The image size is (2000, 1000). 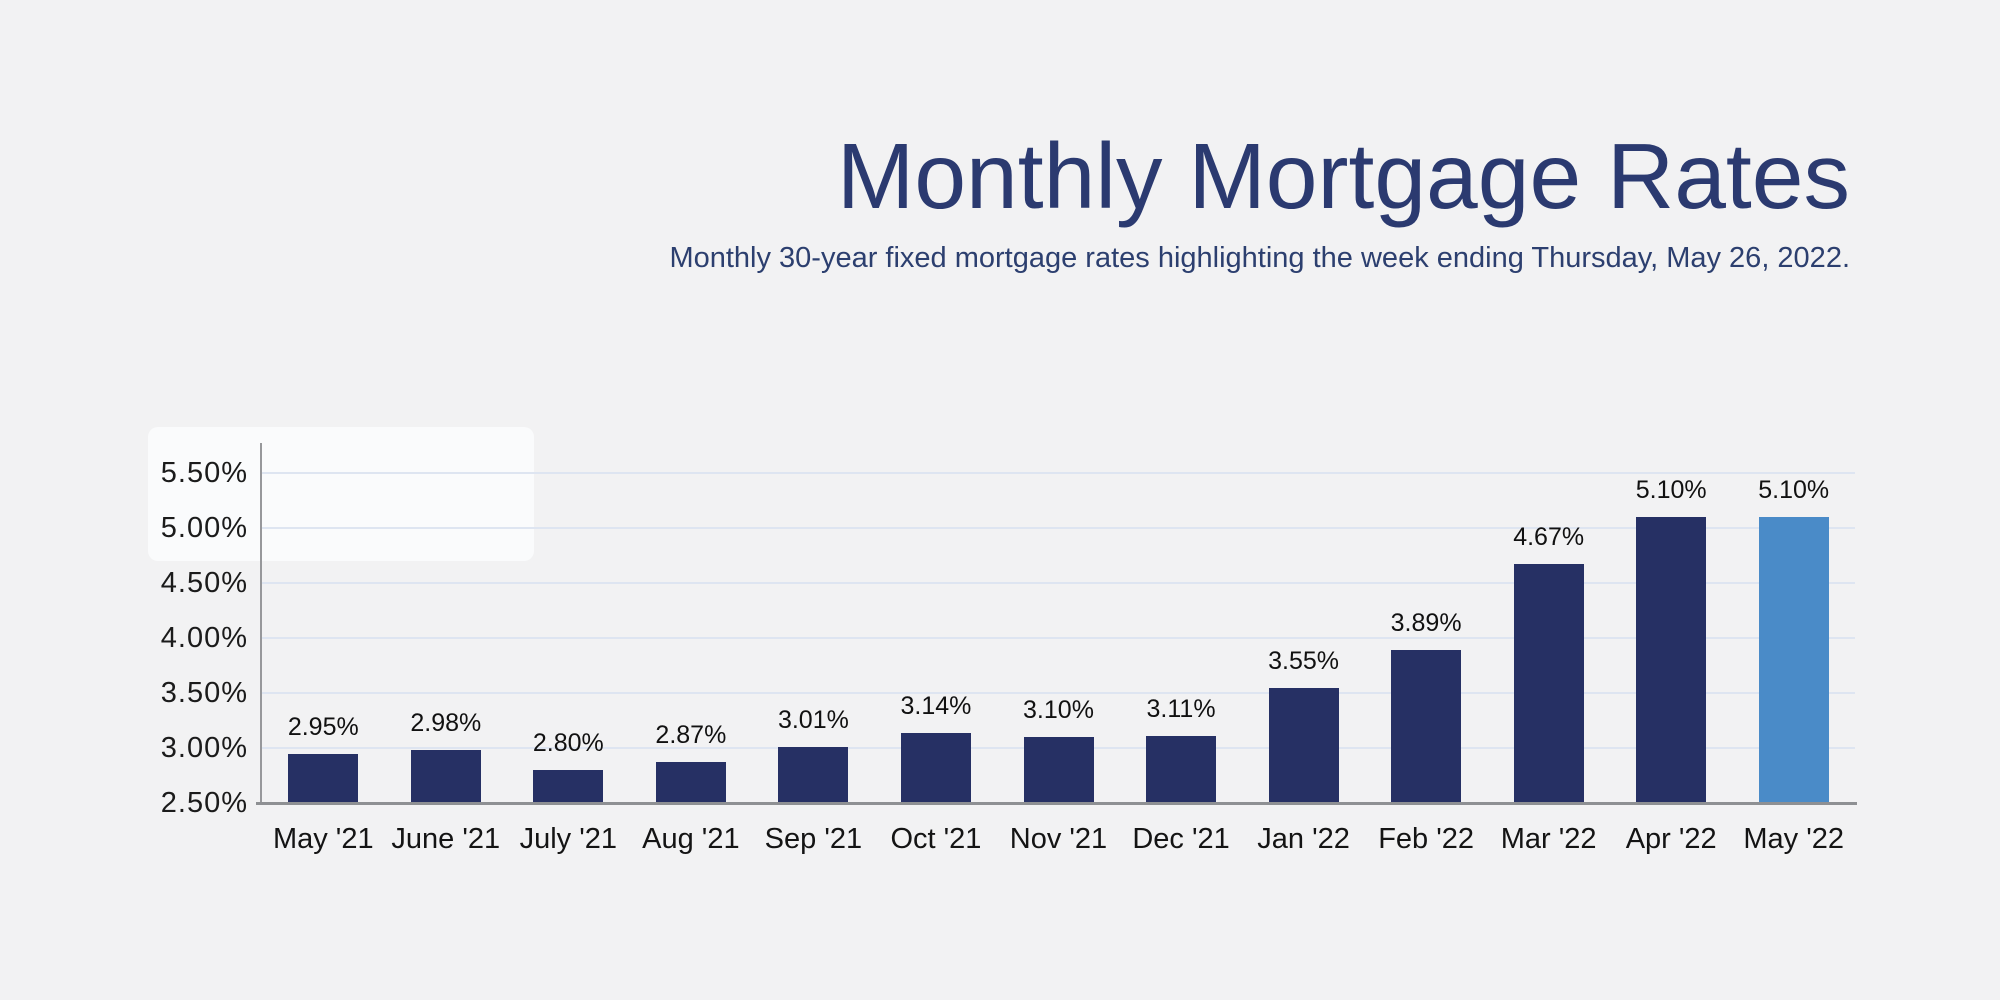 I want to click on page-title: Monthly Mortgage Rates, so click(x=1343, y=176).